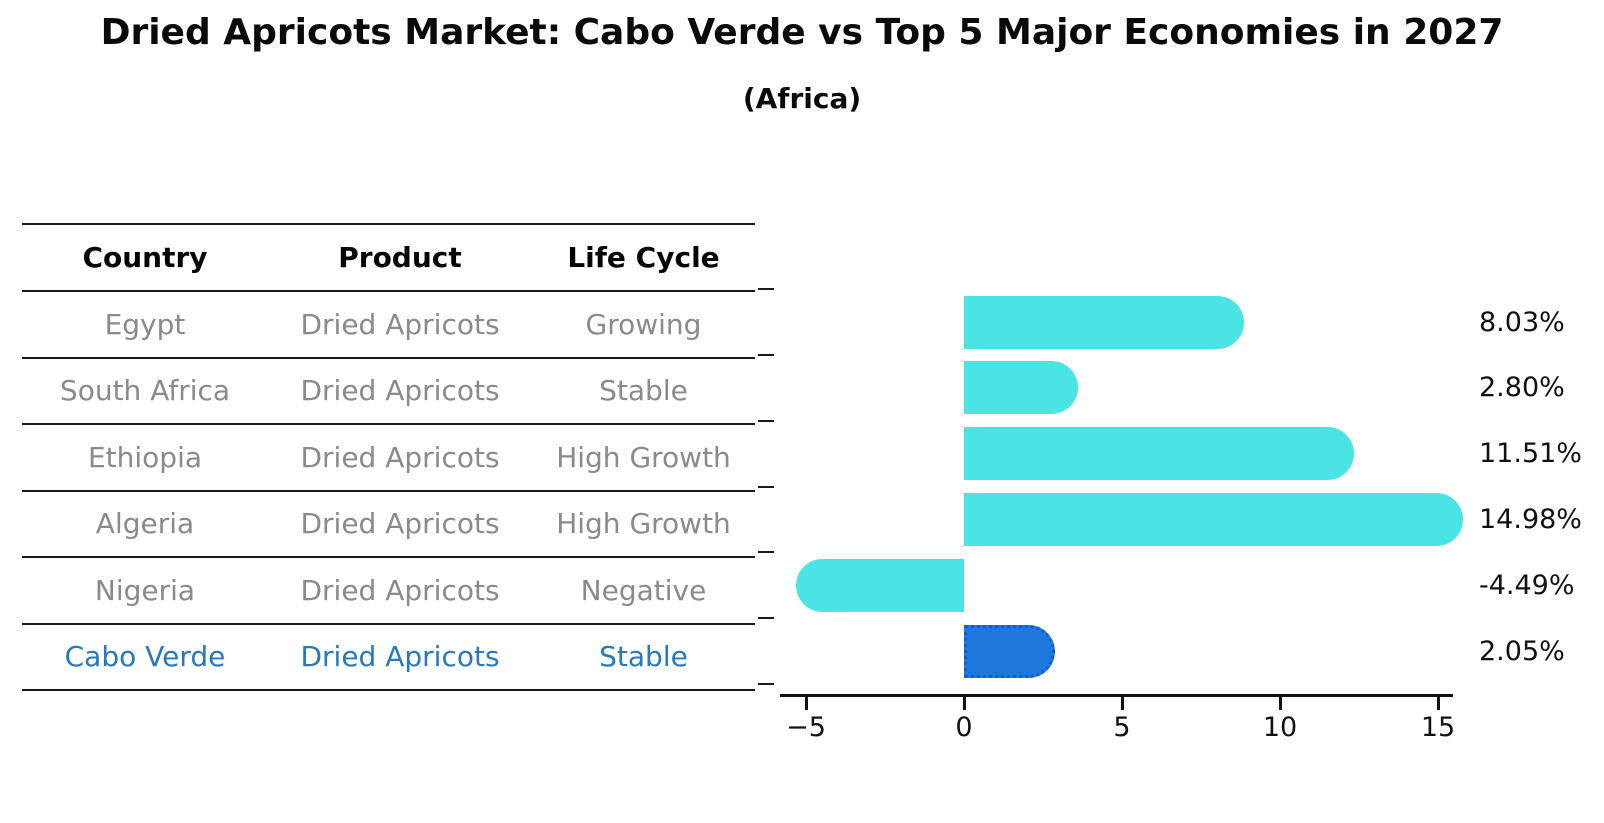  I want to click on table-row-egypt: Egypt Dried Apricots Growing, so click(388, 325).